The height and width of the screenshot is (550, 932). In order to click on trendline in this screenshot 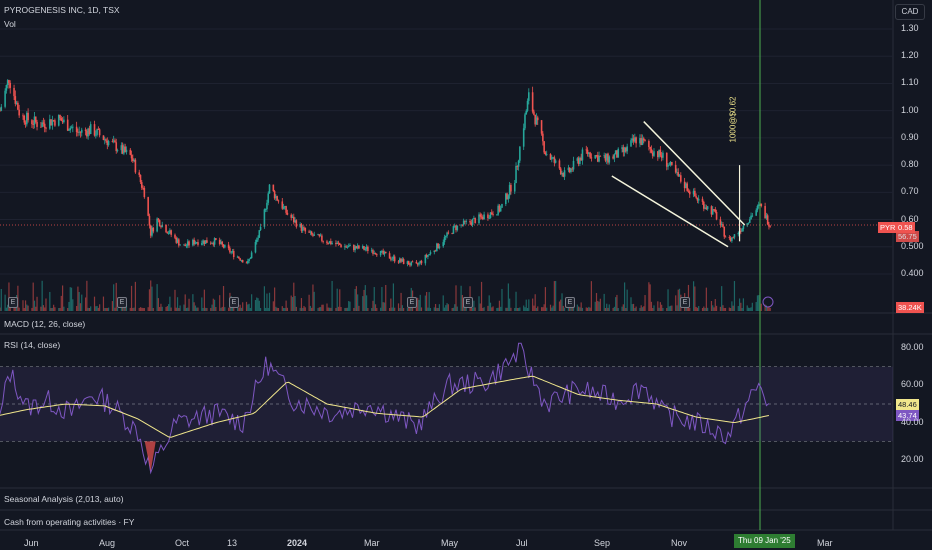, I will do `click(670, 211)`.